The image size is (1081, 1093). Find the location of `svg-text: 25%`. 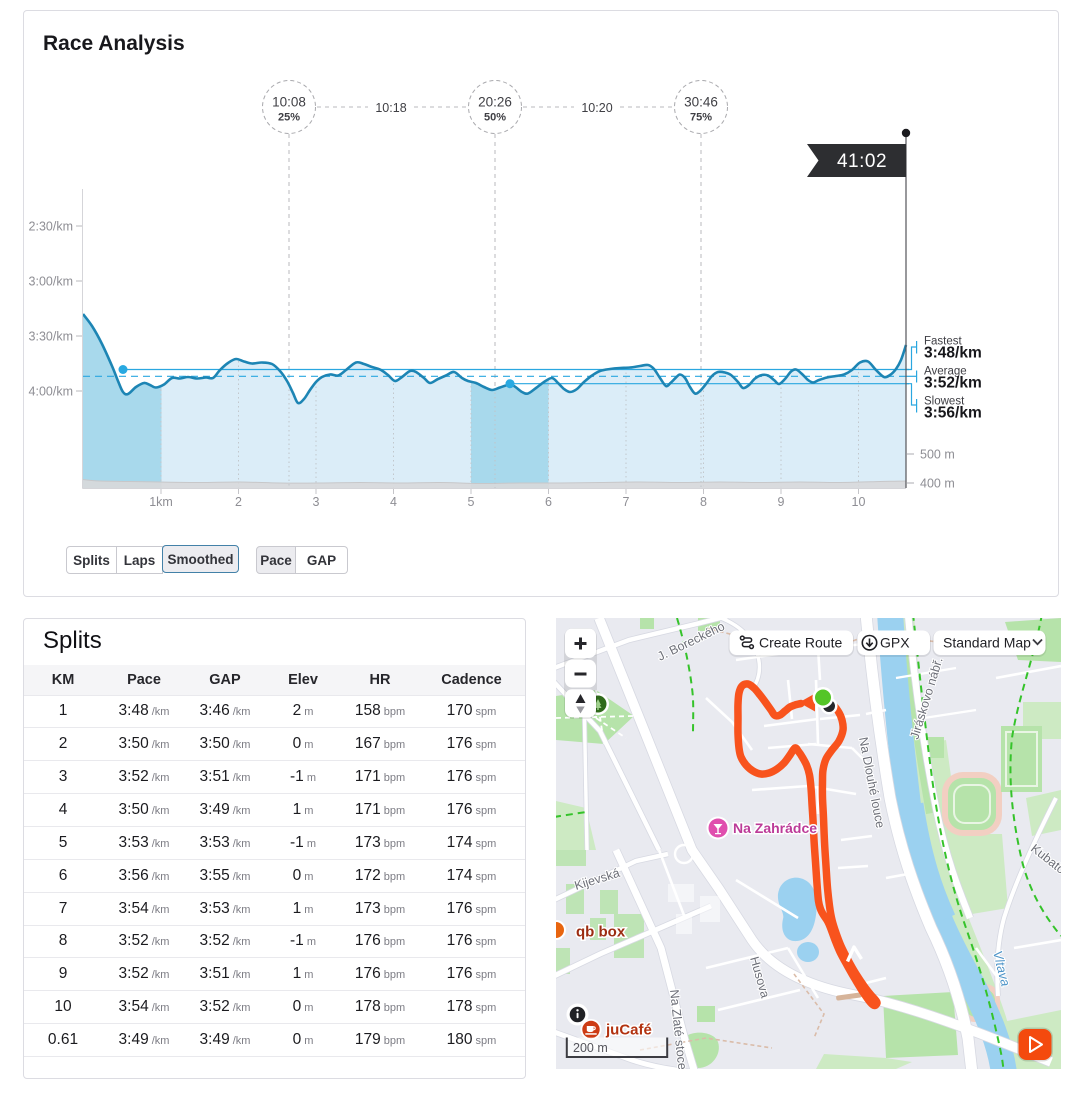

svg-text: 25% is located at coordinates (289, 118).